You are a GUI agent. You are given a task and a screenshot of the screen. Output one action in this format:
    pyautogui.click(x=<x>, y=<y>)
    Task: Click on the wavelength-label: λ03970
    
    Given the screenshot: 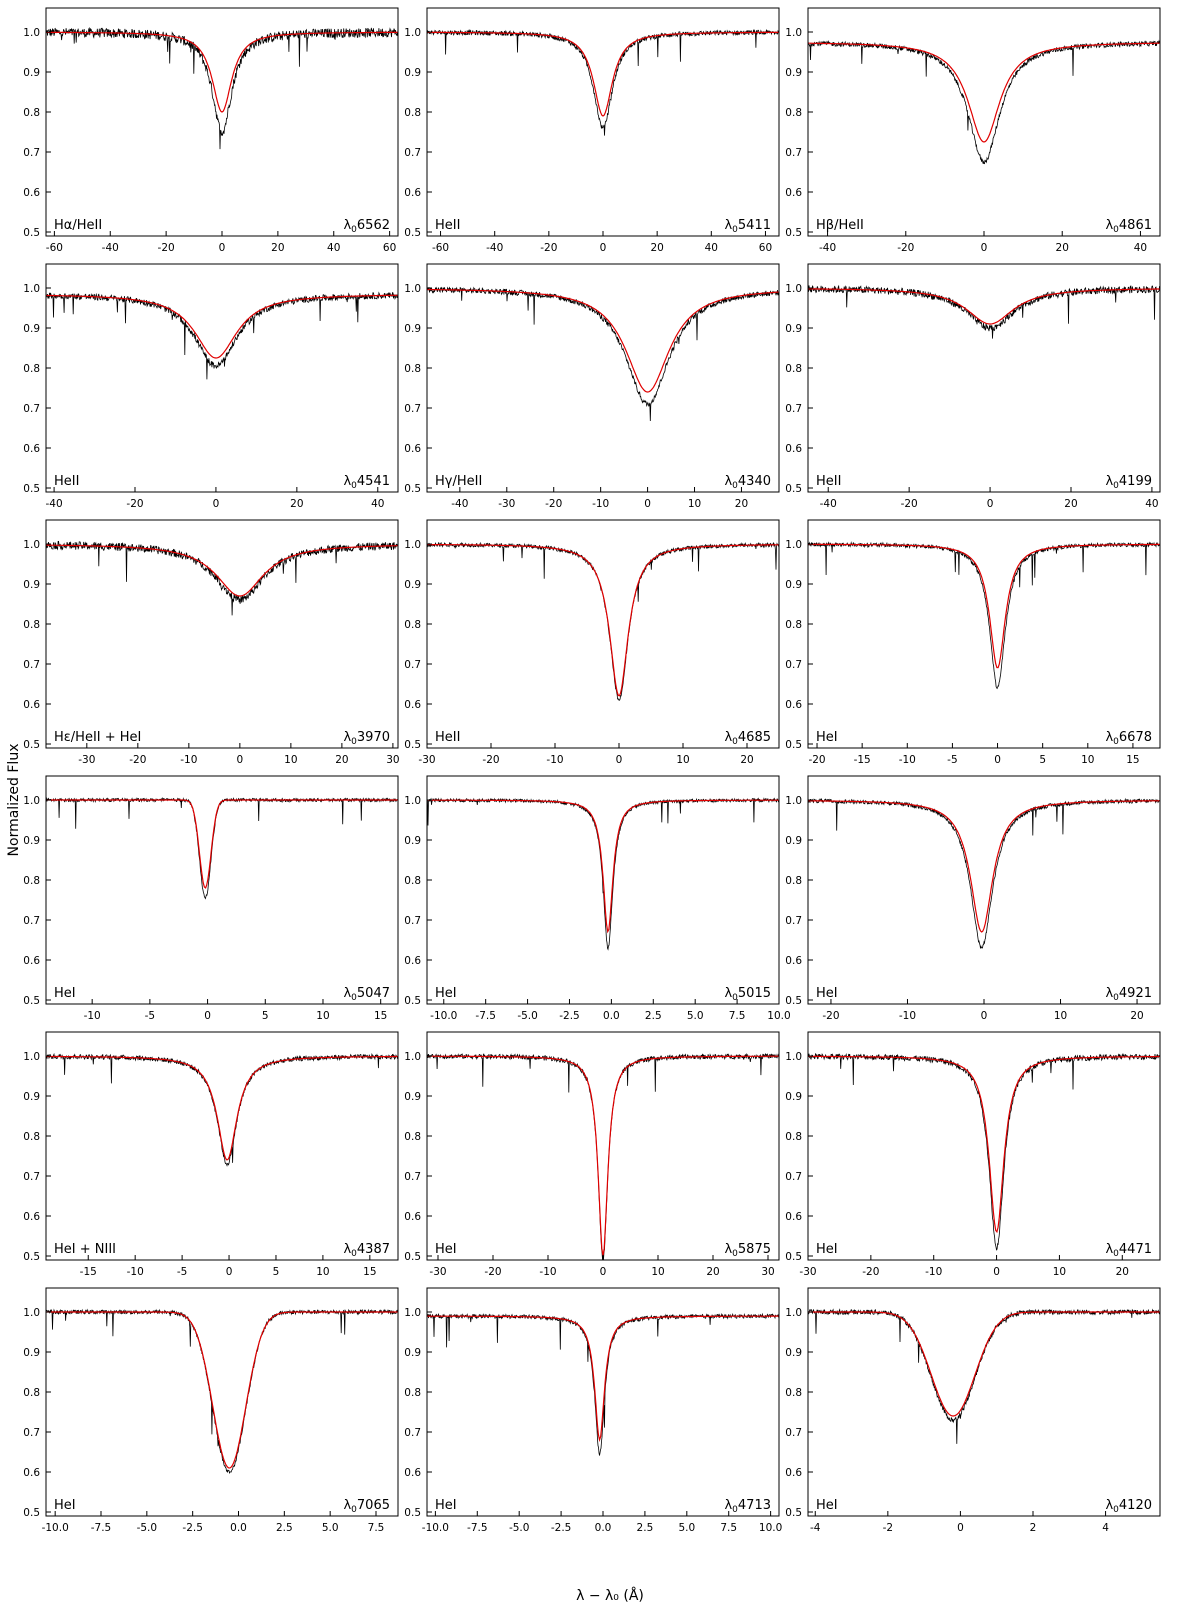 What is the action you would take?
    pyautogui.click(x=366, y=738)
    